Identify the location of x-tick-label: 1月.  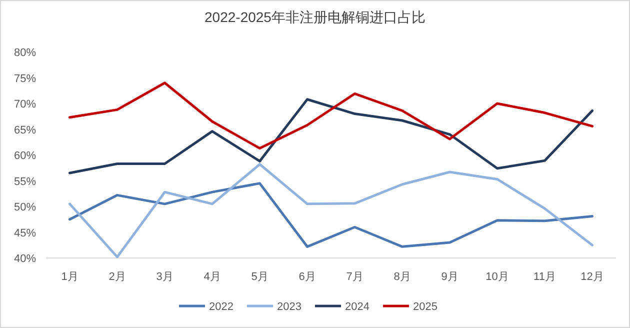
(69, 277).